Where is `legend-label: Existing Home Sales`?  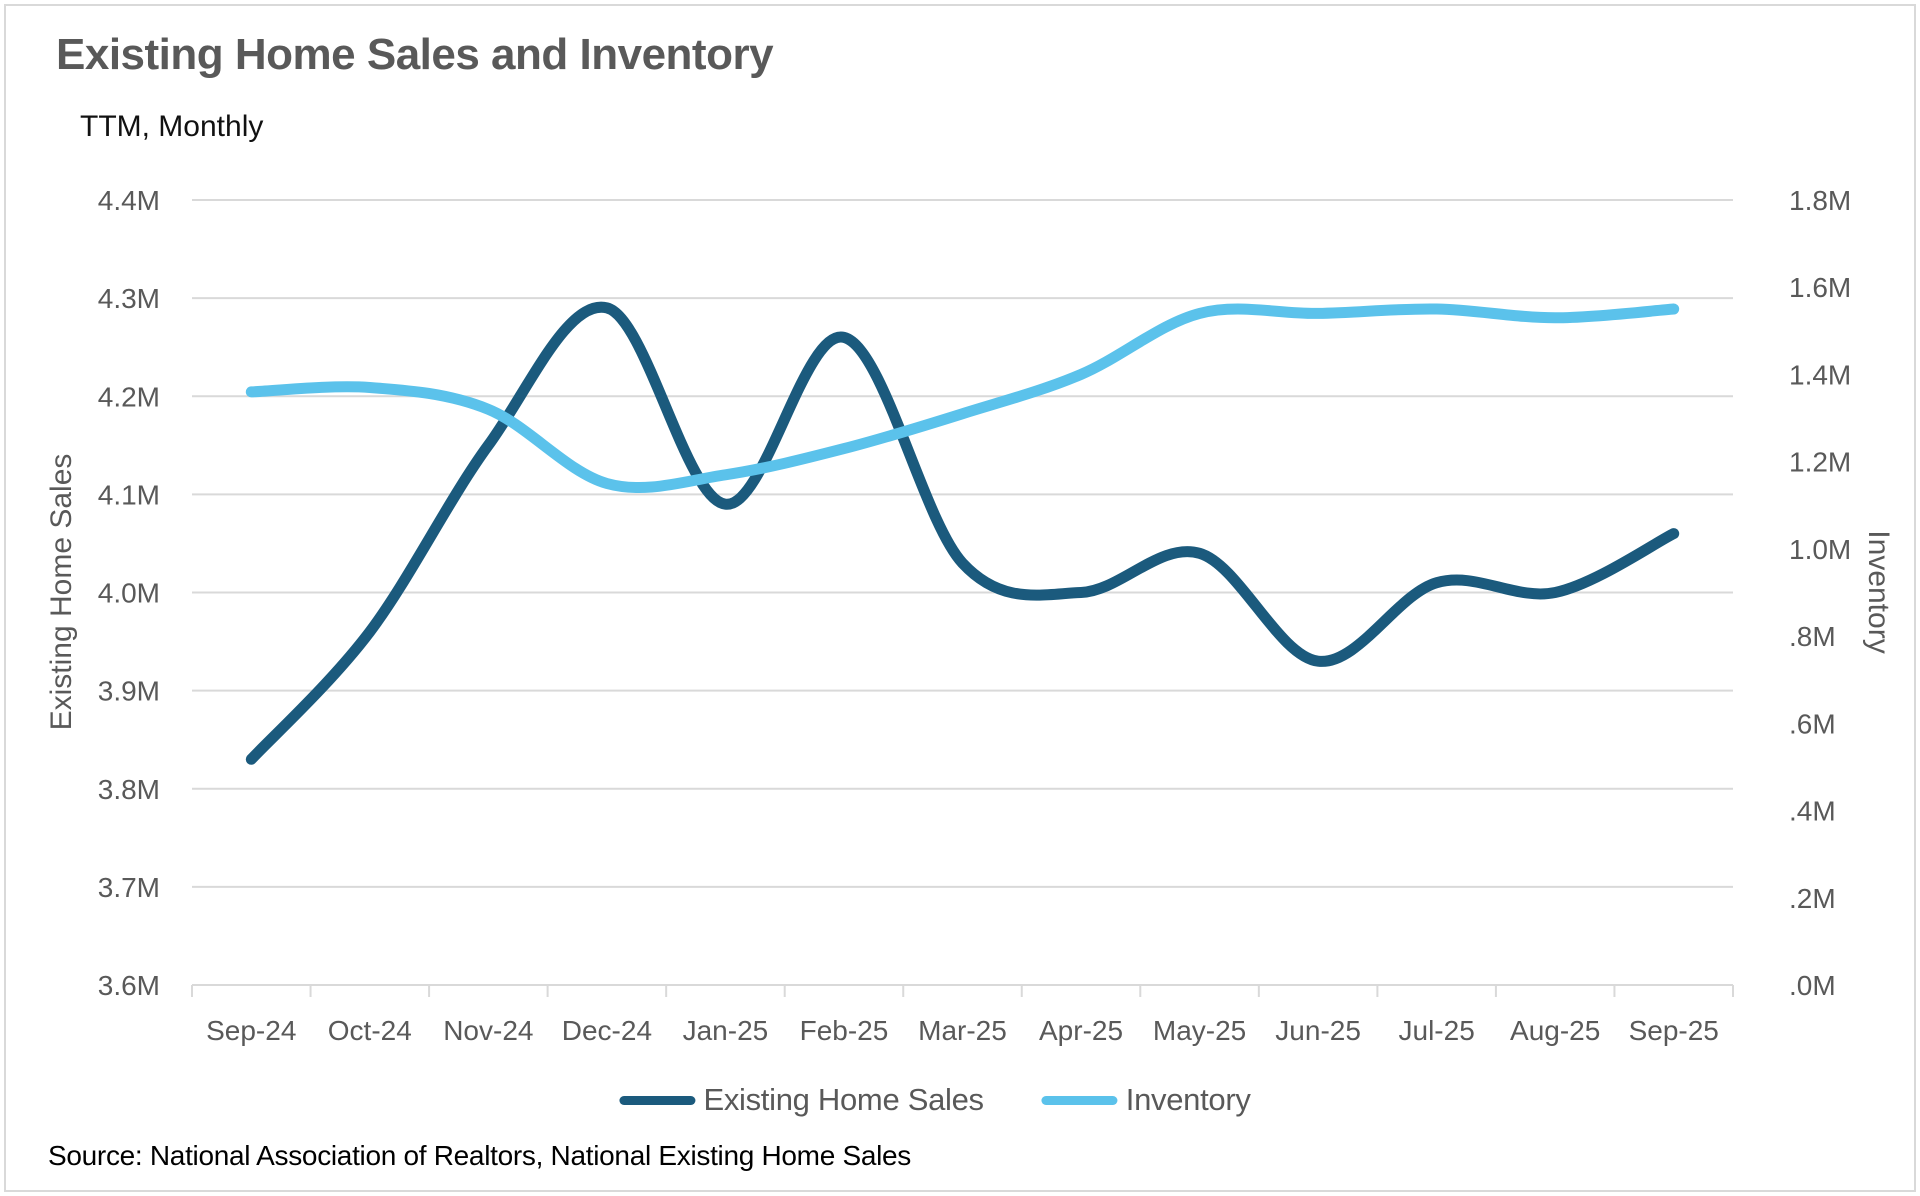 legend-label: Existing Home Sales is located at coordinates (843, 1099).